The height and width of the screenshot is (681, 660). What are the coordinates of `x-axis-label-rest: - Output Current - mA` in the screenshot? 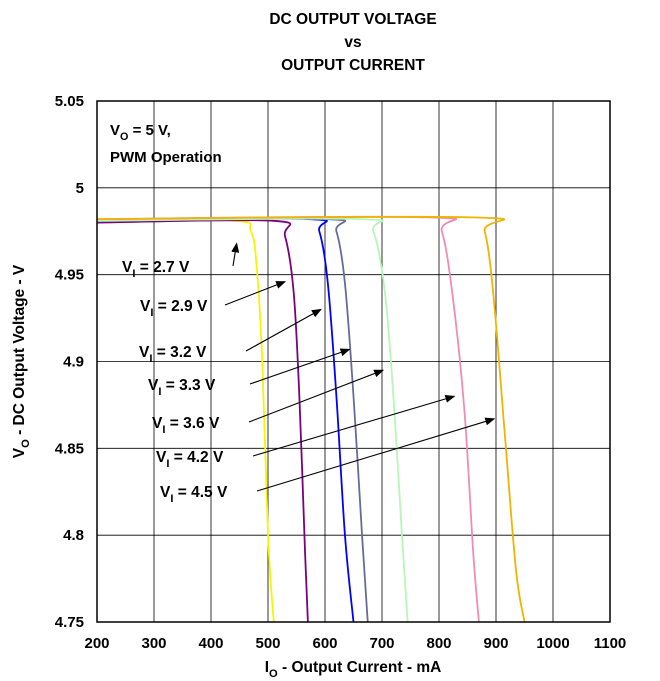 It's located at (360, 667).